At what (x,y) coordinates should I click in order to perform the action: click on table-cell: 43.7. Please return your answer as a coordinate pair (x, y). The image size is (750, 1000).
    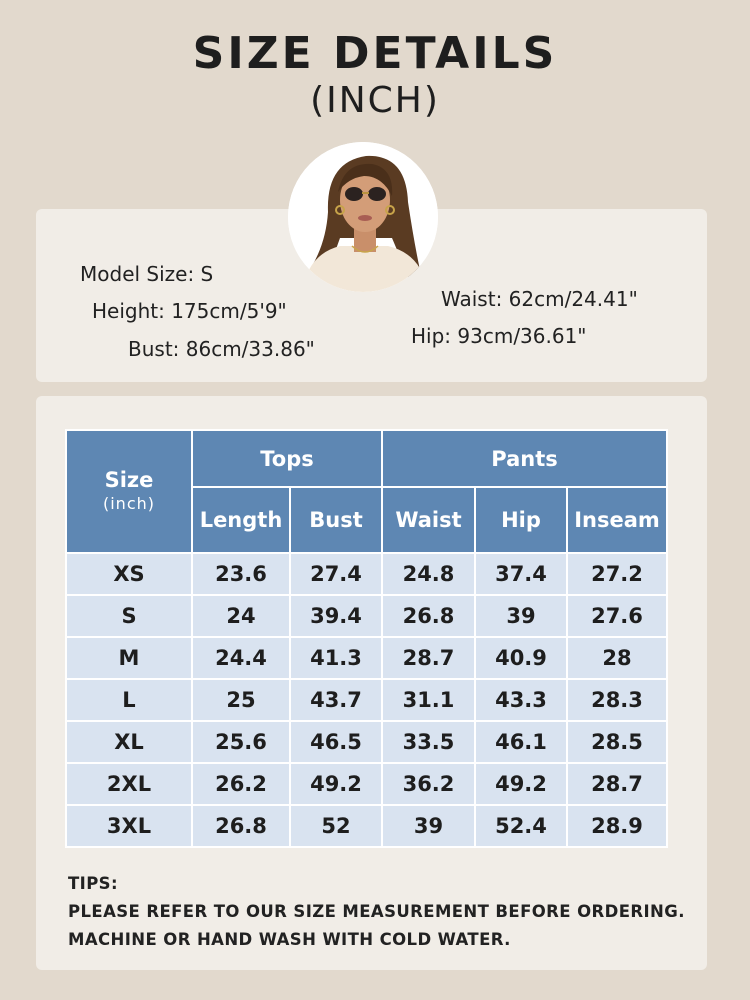
    Looking at the image, I should click on (336, 700).